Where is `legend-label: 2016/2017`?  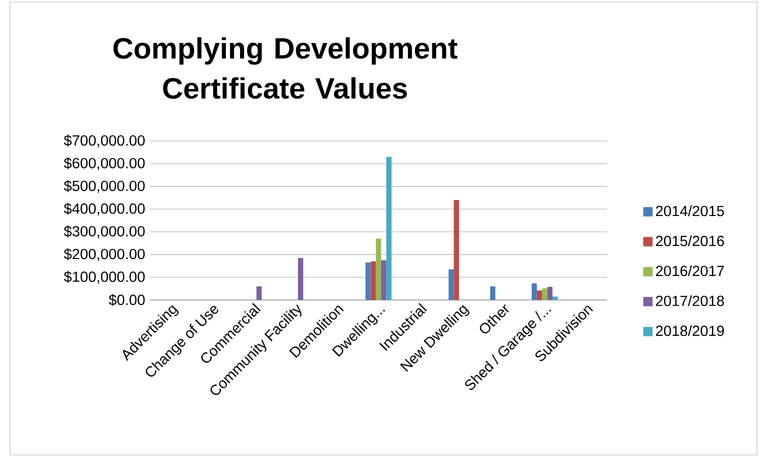
legend-label: 2016/2017 is located at coordinates (690, 270).